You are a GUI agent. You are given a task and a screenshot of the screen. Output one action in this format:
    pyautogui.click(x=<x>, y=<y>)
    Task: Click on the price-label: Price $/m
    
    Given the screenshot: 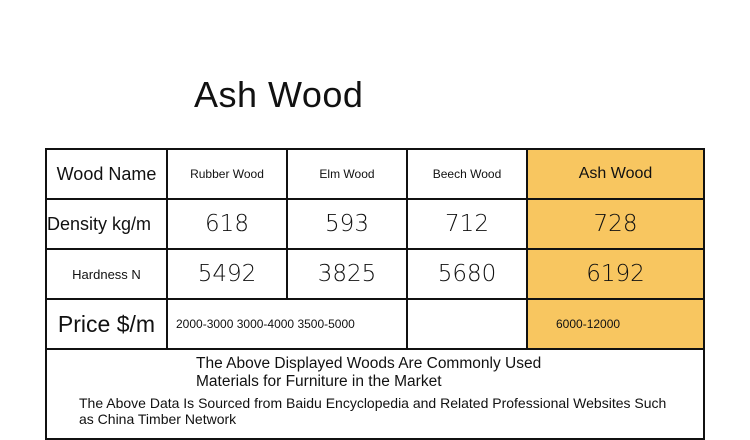 What is the action you would take?
    pyautogui.click(x=107, y=325)
    